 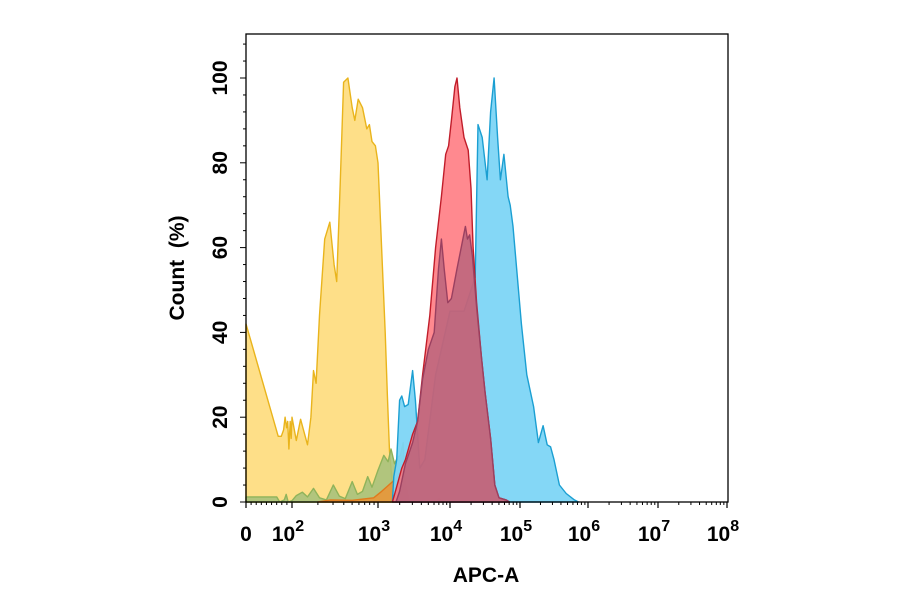 I want to click on x-tick-label: 10⁵, so click(x=516, y=532).